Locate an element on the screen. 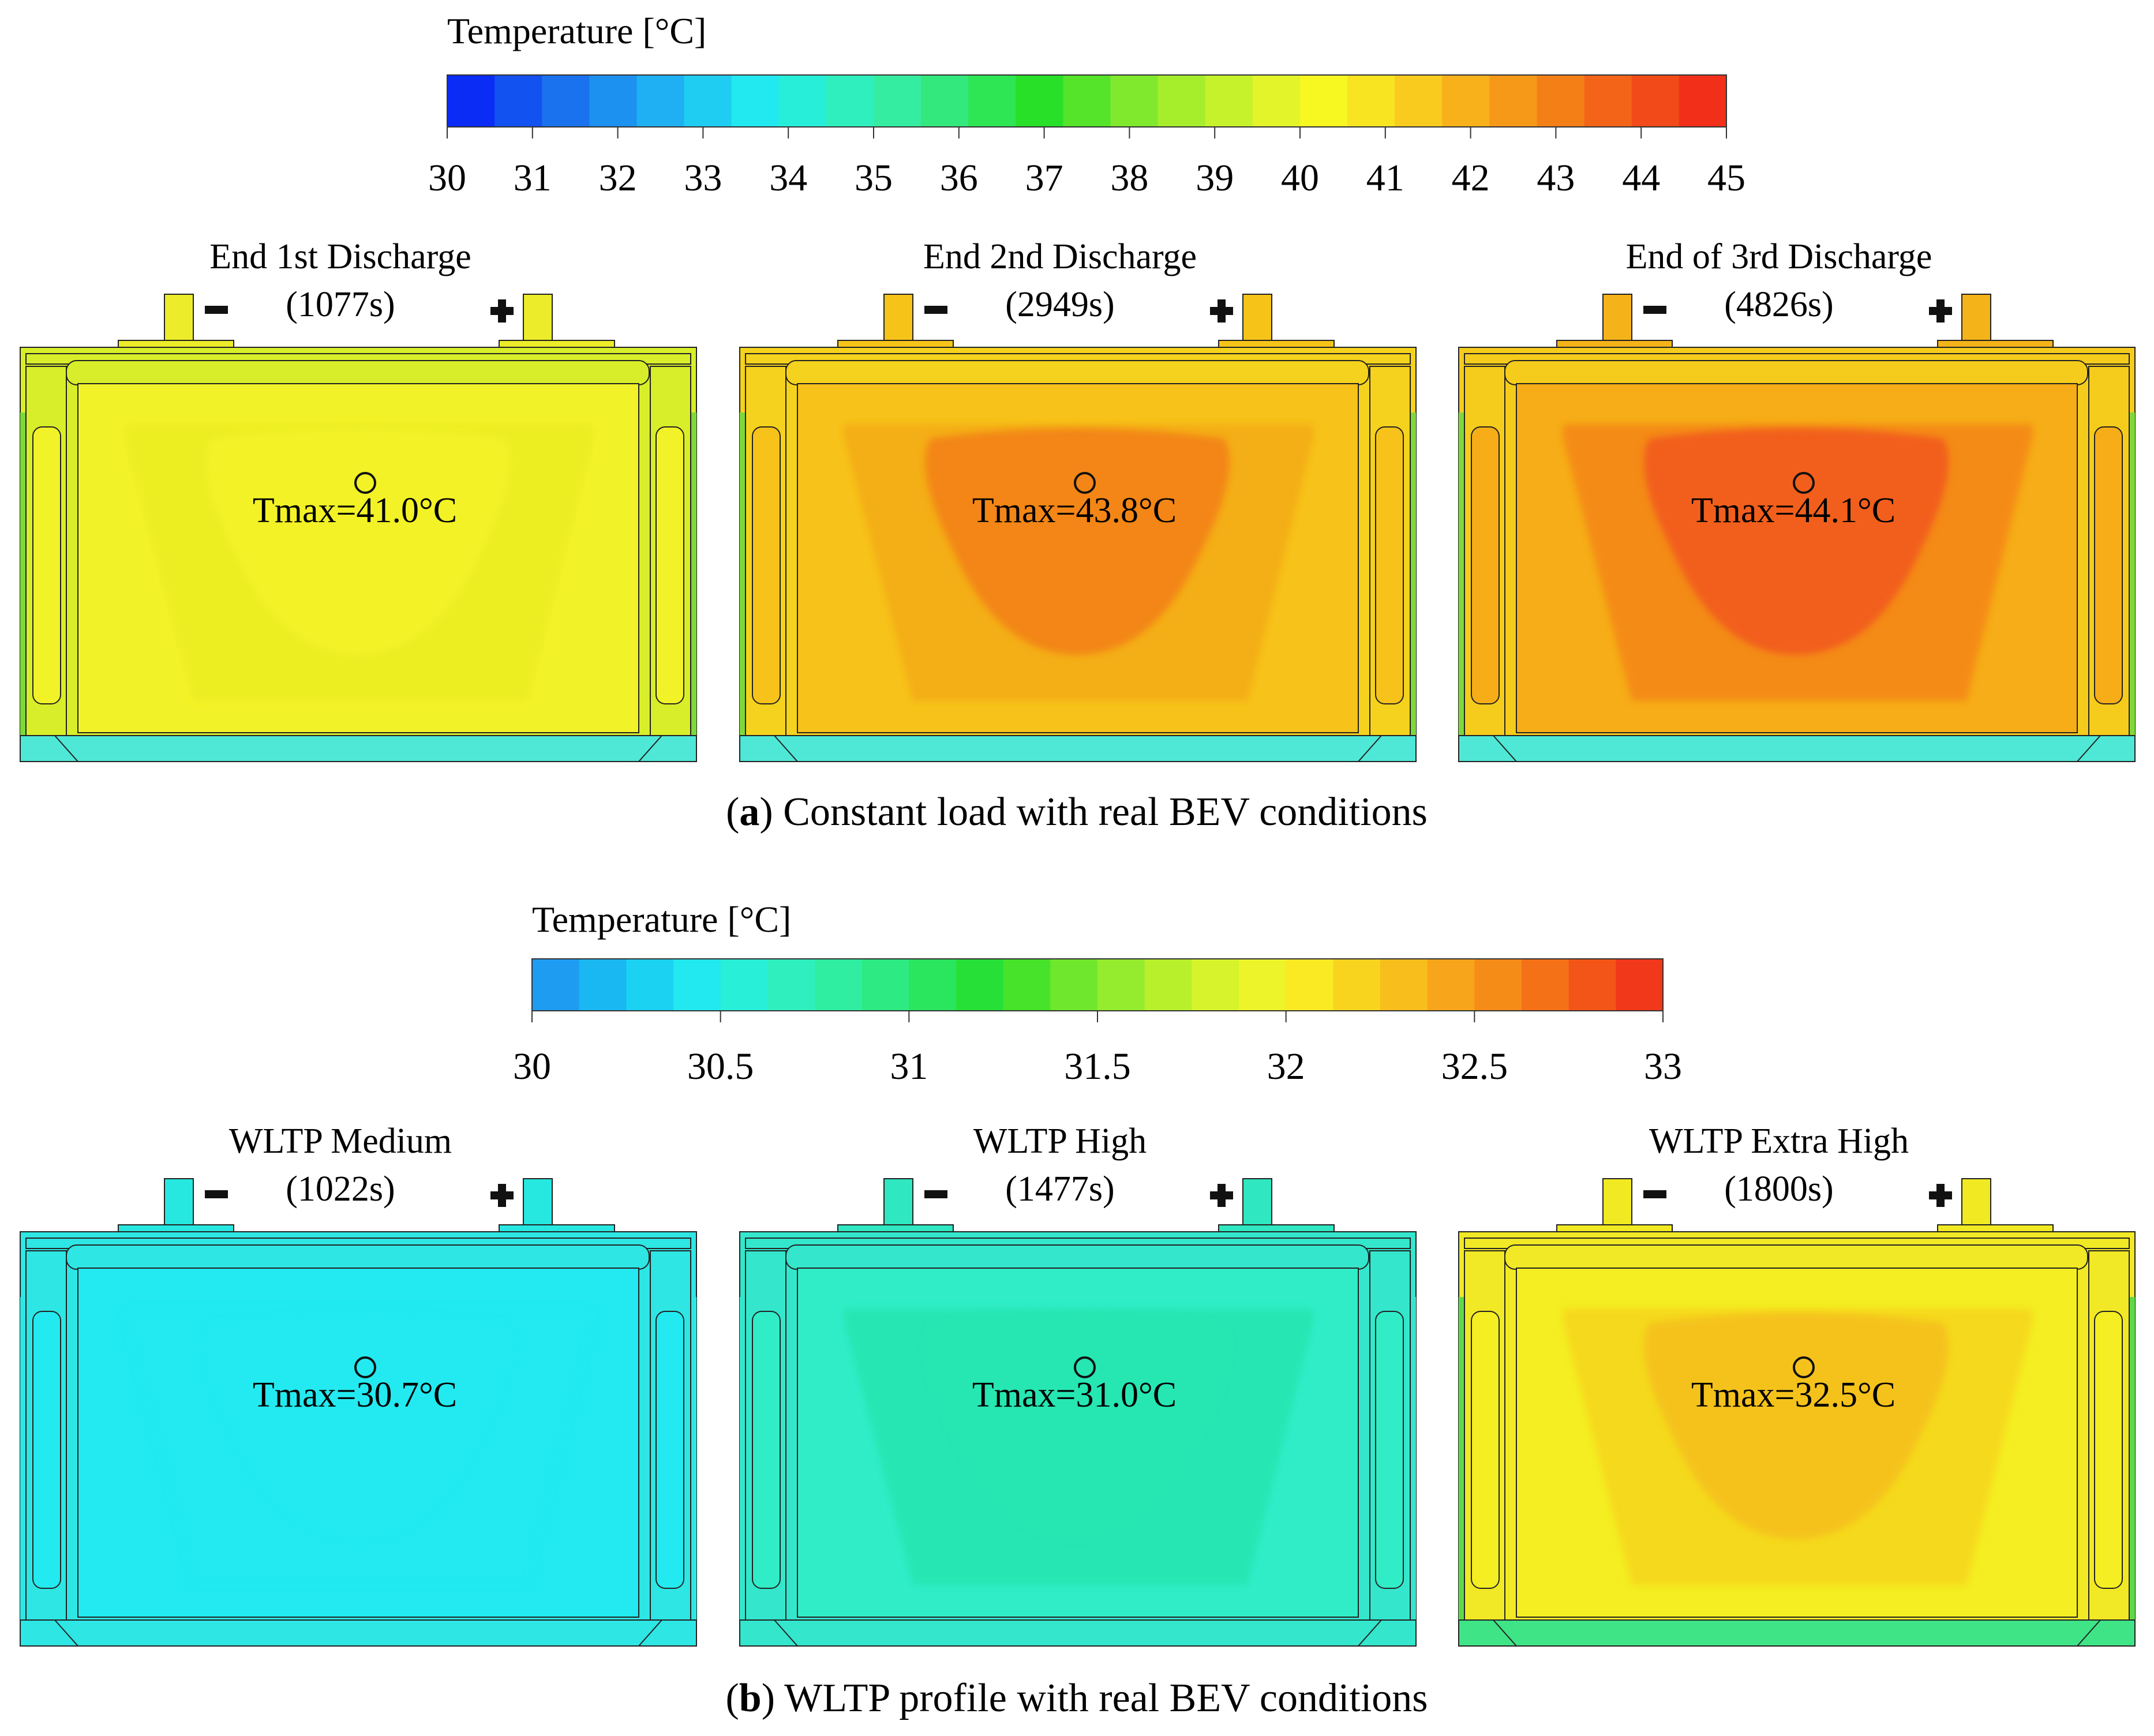 Image resolution: width=2154 pixels, height=1736 pixels. colorbar-b: Temperature [°C] 30 30.5 31 31.5 32 32.5 33 is located at coordinates (1097, 993).